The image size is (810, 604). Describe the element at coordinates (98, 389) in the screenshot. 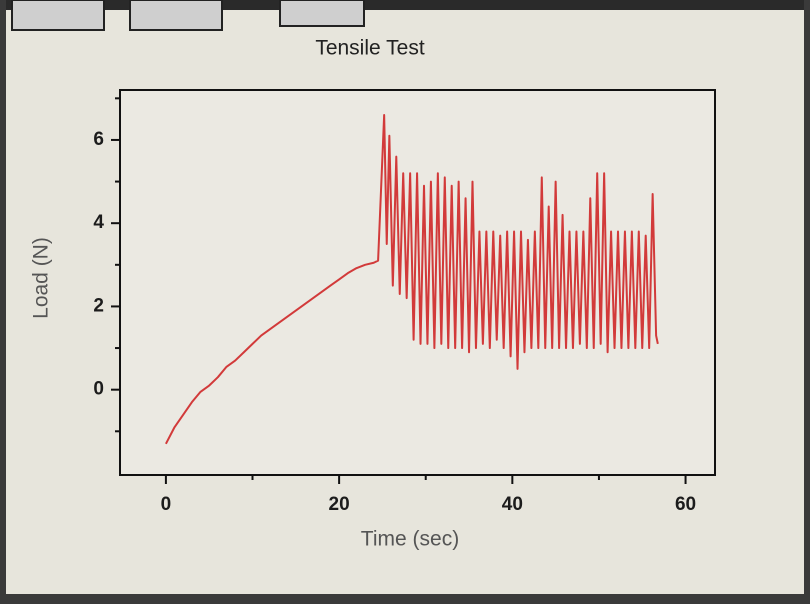

I see `y-tick-label: 0` at that location.